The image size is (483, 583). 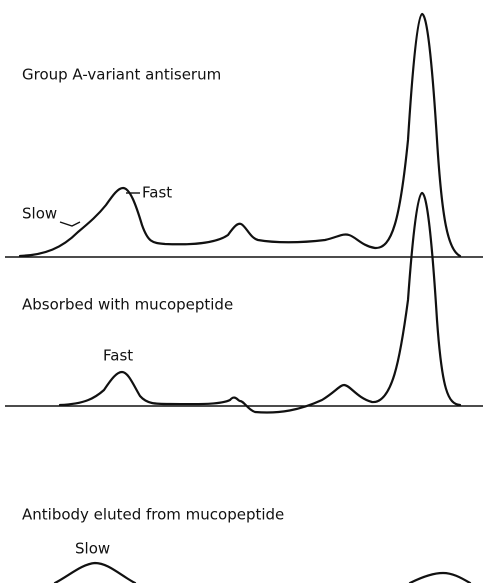 What do you see at coordinates (70, 224) in the screenshot?
I see `leader` at bounding box center [70, 224].